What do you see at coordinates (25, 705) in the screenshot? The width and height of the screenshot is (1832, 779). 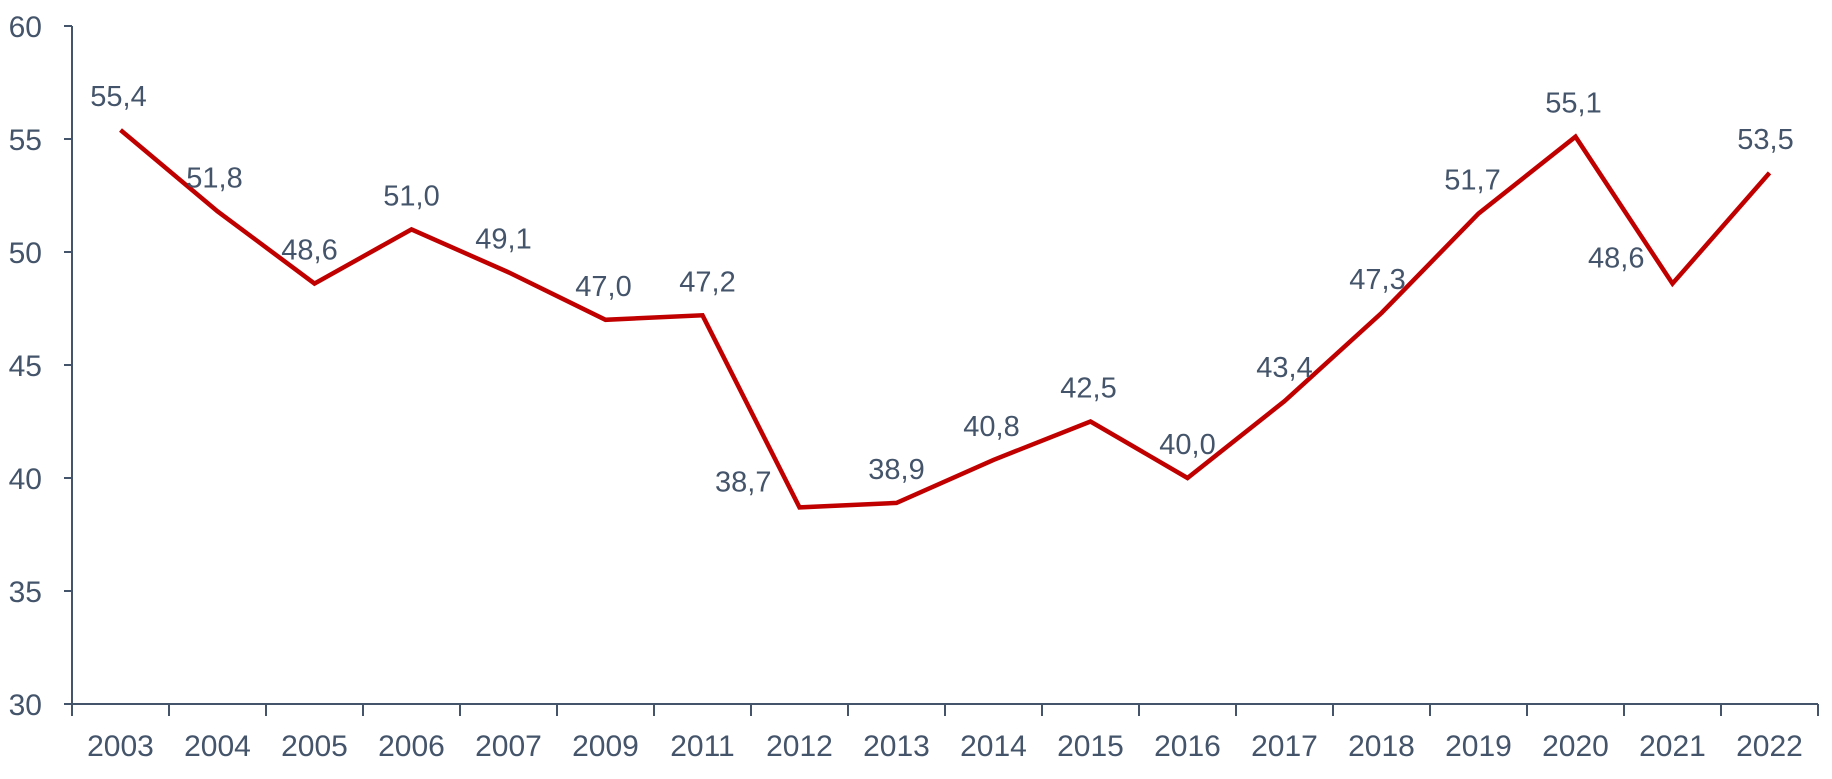 I see `y-tick-label: 30` at bounding box center [25, 705].